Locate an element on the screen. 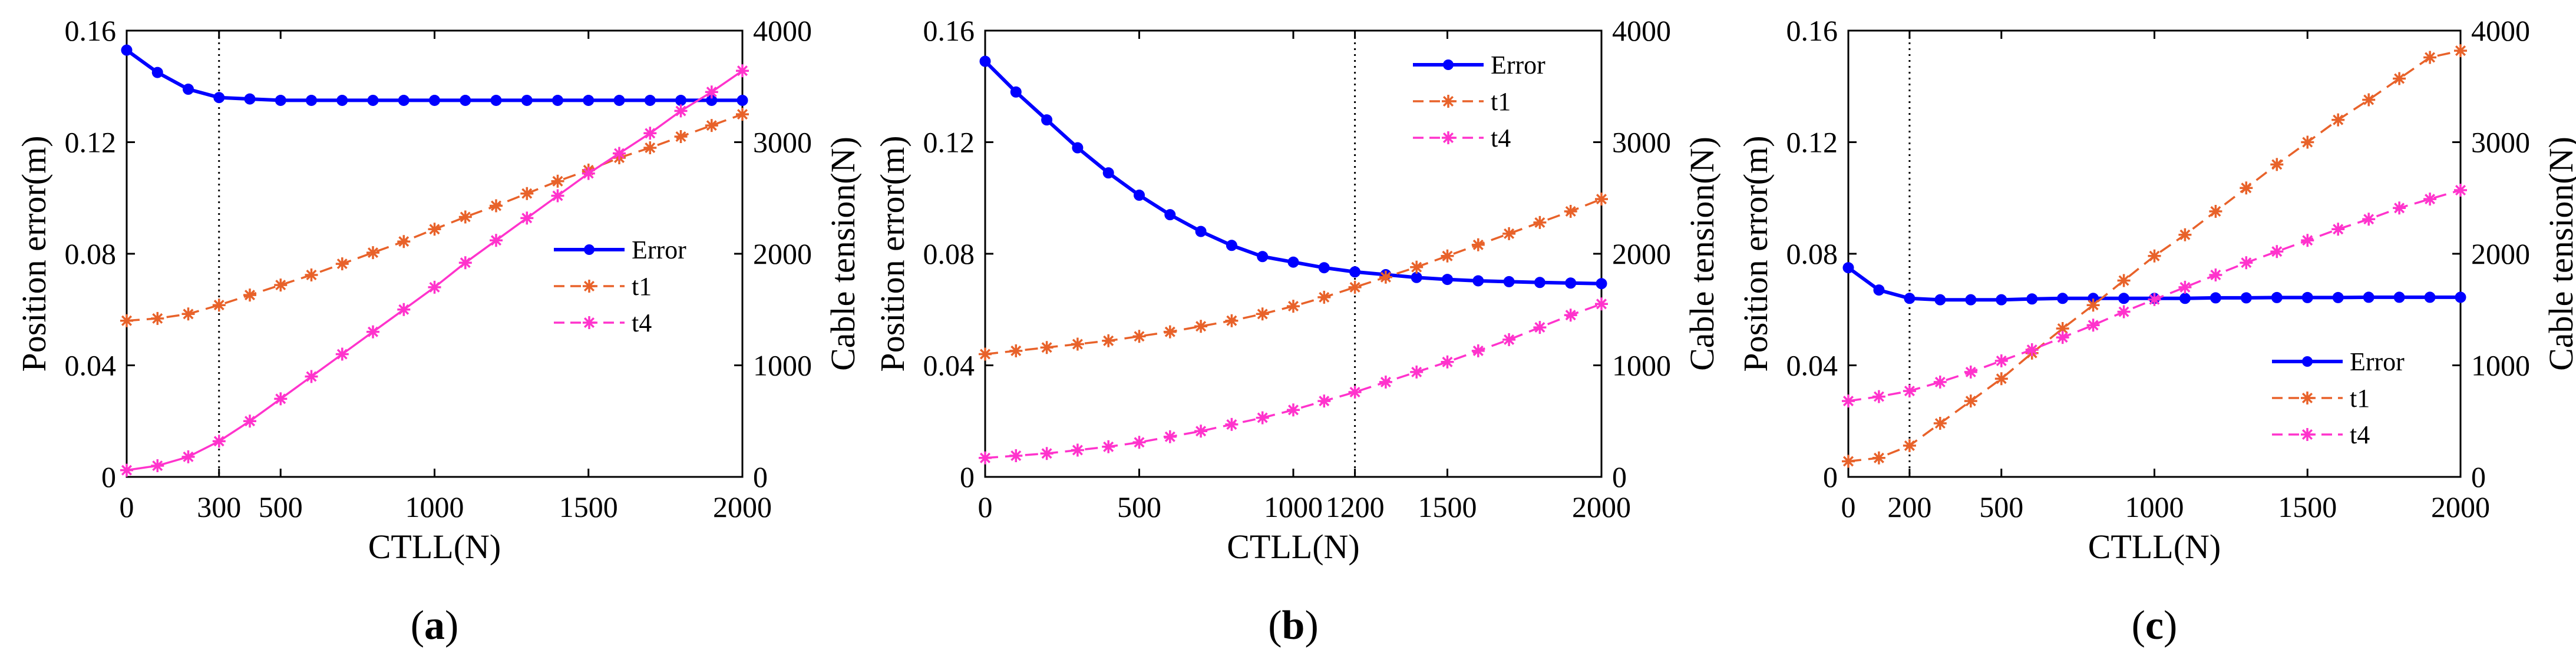 Image resolution: width=2576 pixels, height=660 pixels. legend-label-t4: t4 is located at coordinates (642, 323).